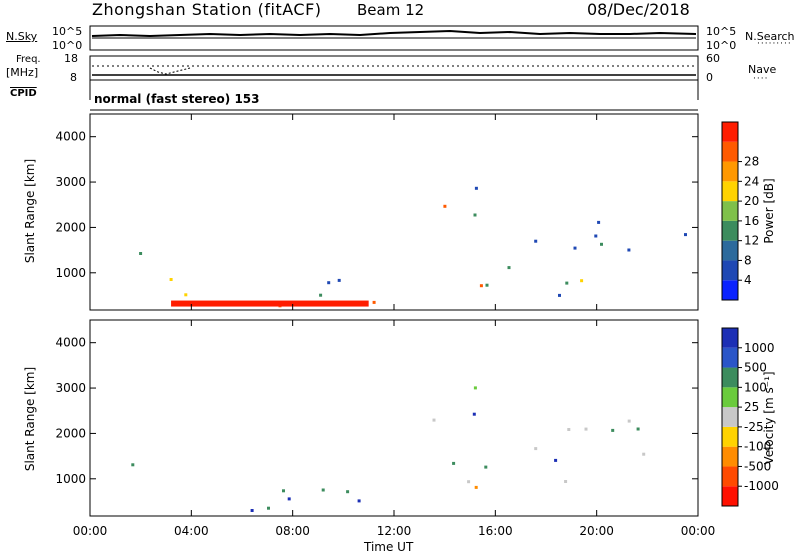  Describe the element at coordinates (759, 348) in the screenshot. I see `colorbar-tick-label: 1000` at that location.